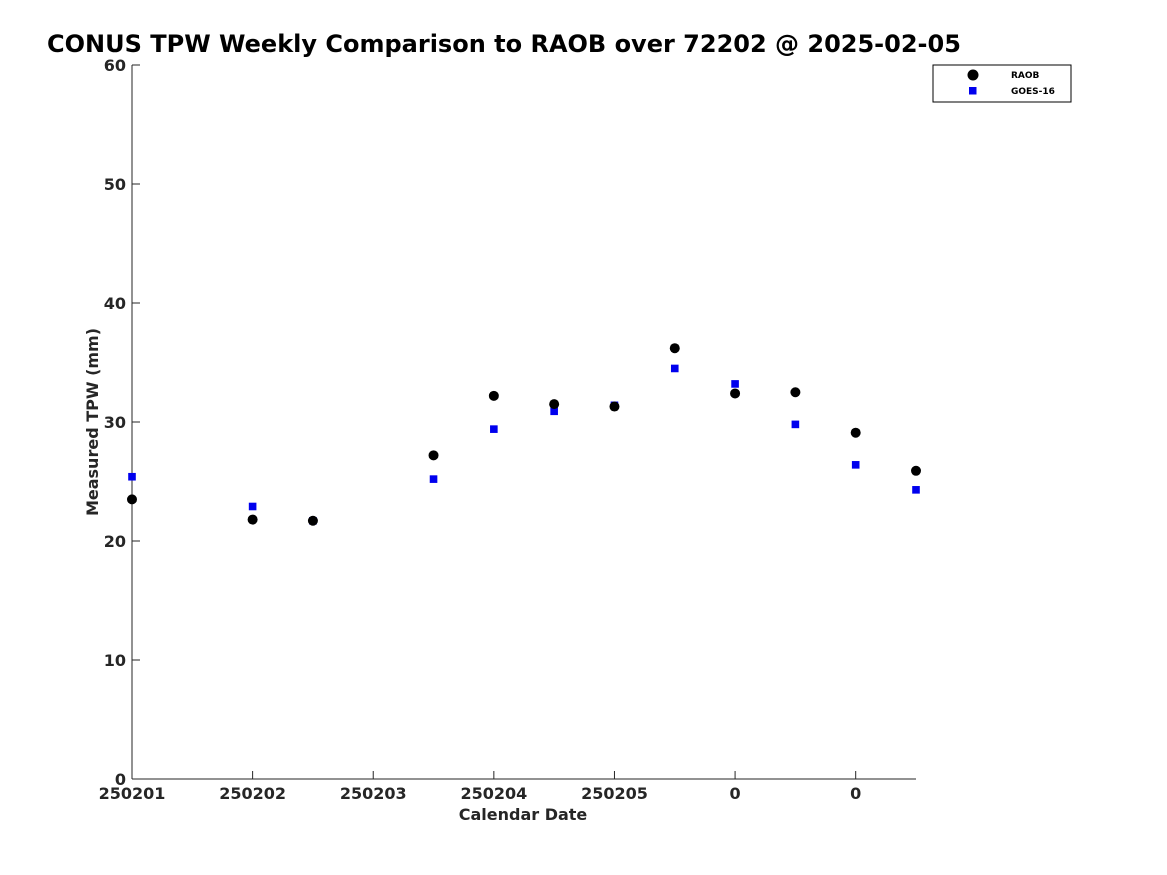  What do you see at coordinates (115, 303) in the screenshot?
I see `y-tick-label: 40` at bounding box center [115, 303].